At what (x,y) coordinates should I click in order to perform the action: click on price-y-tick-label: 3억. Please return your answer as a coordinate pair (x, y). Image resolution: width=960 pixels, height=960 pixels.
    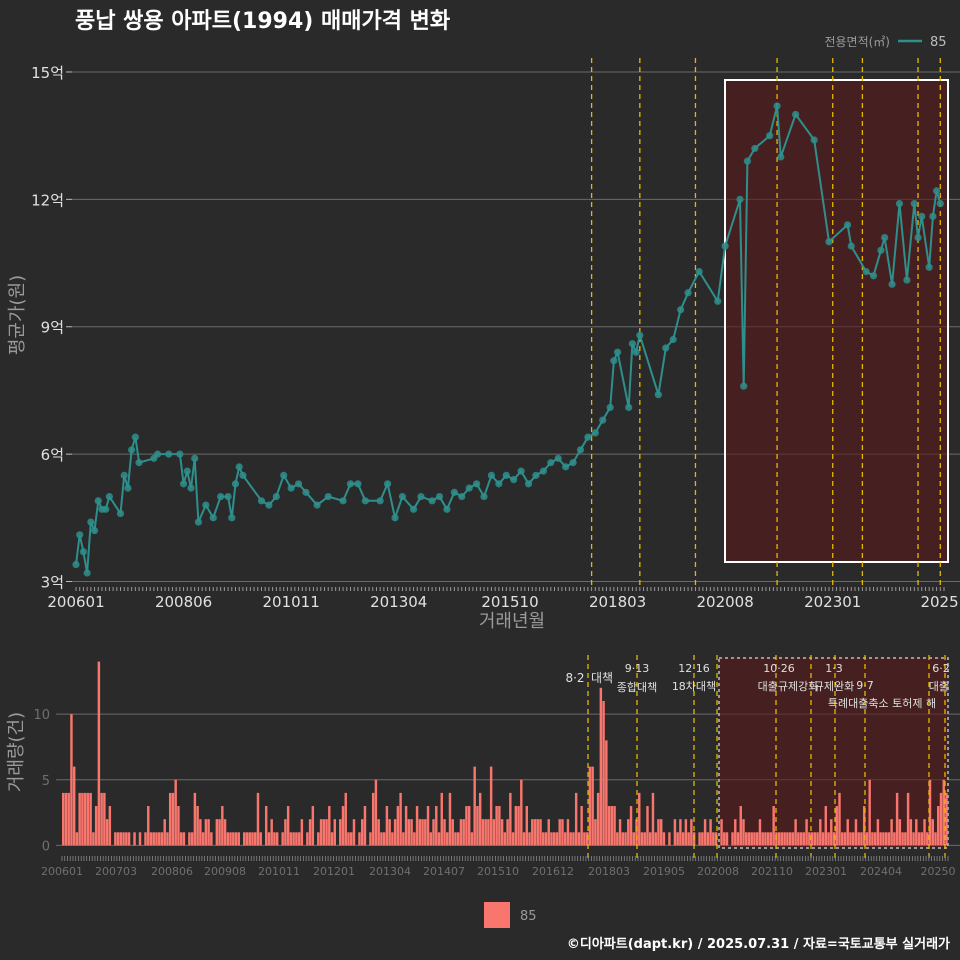
    Looking at the image, I should click on (52, 583).